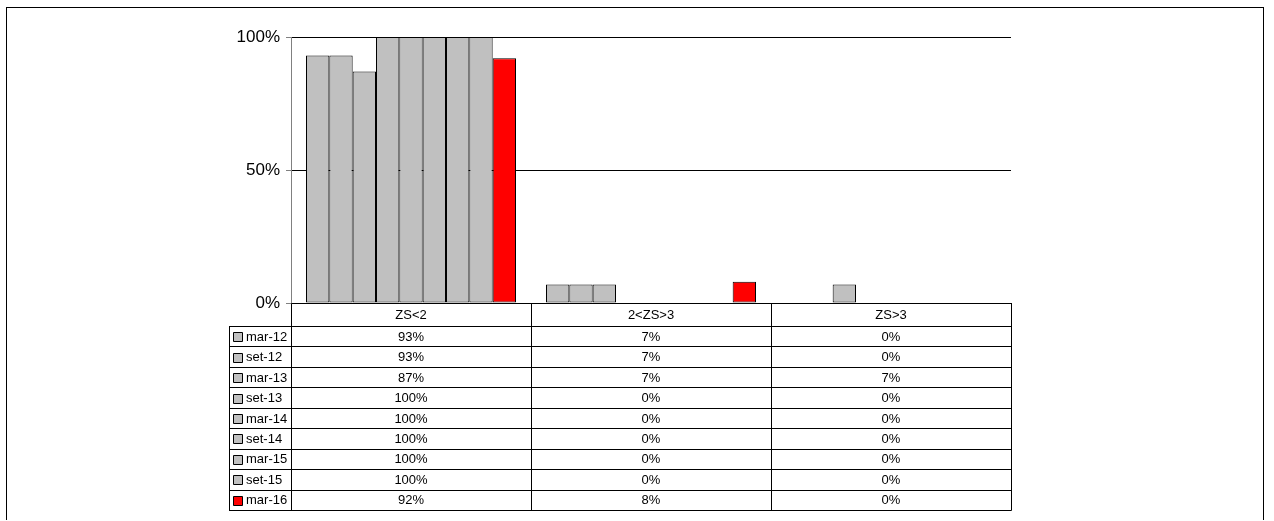 The image size is (1274, 521). Describe the element at coordinates (267, 500) in the screenshot. I see `legend-label: mar-16` at that location.